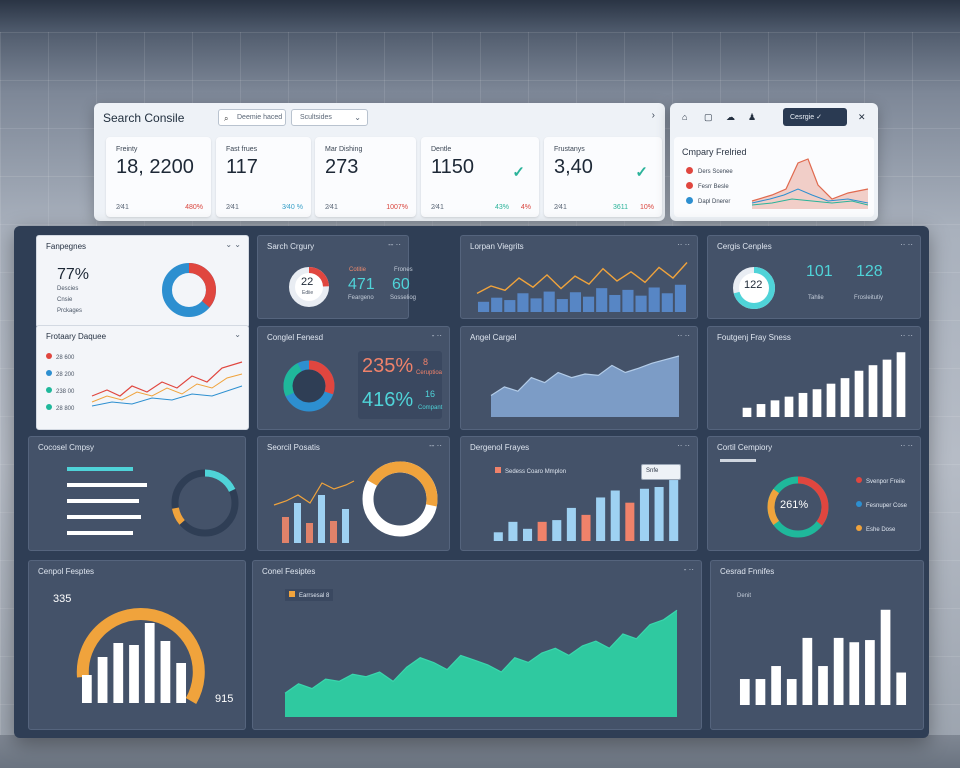 The width and height of the screenshot is (960, 768). I want to click on stat-badge: 8, so click(426, 362).